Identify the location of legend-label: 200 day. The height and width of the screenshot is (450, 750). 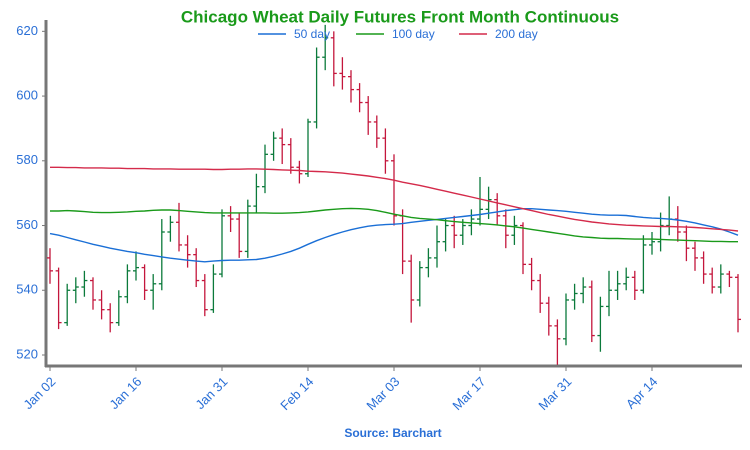
(516, 34).